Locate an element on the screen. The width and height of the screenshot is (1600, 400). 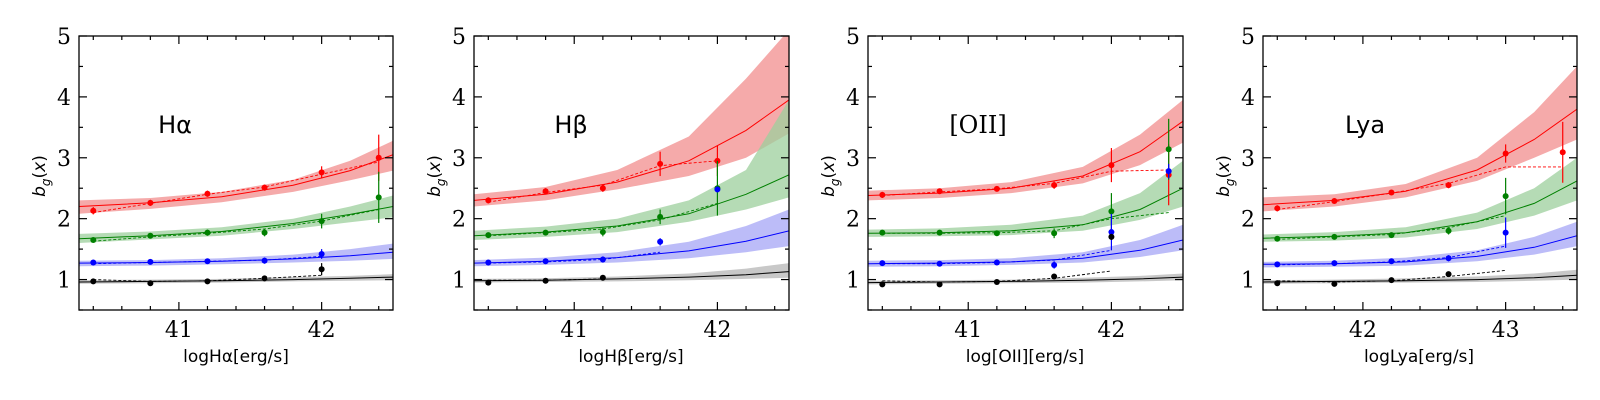
fit-line-green is located at coordinates (1025, 210).